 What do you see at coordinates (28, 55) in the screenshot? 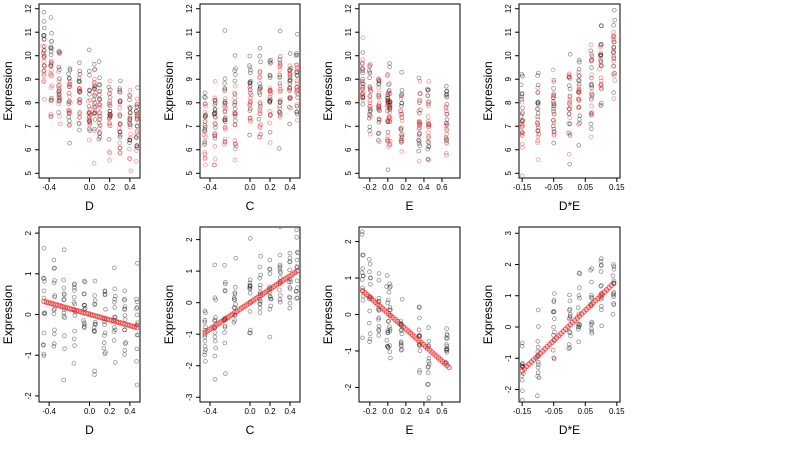
I see `y-tick-label: 10` at bounding box center [28, 55].